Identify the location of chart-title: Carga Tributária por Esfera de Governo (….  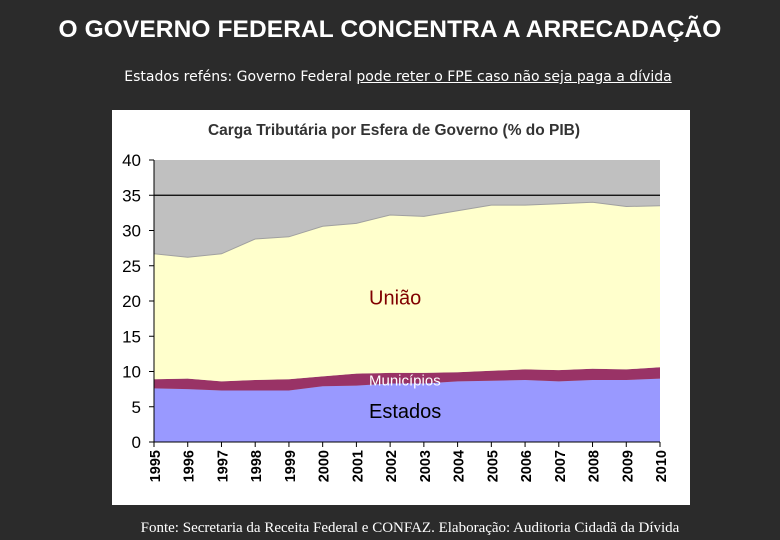
(394, 130).